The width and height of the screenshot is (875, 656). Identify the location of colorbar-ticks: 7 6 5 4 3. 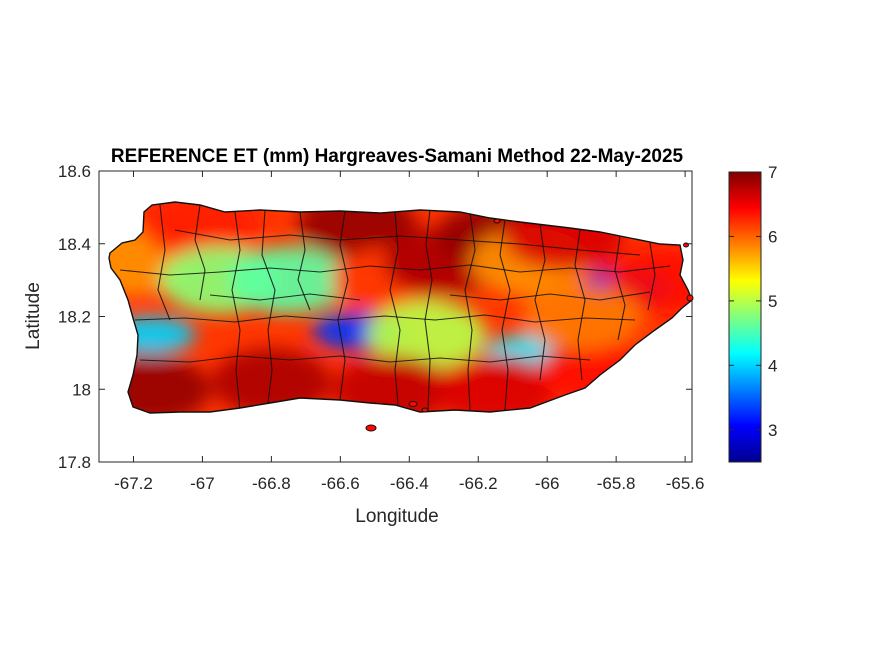
(753, 301).